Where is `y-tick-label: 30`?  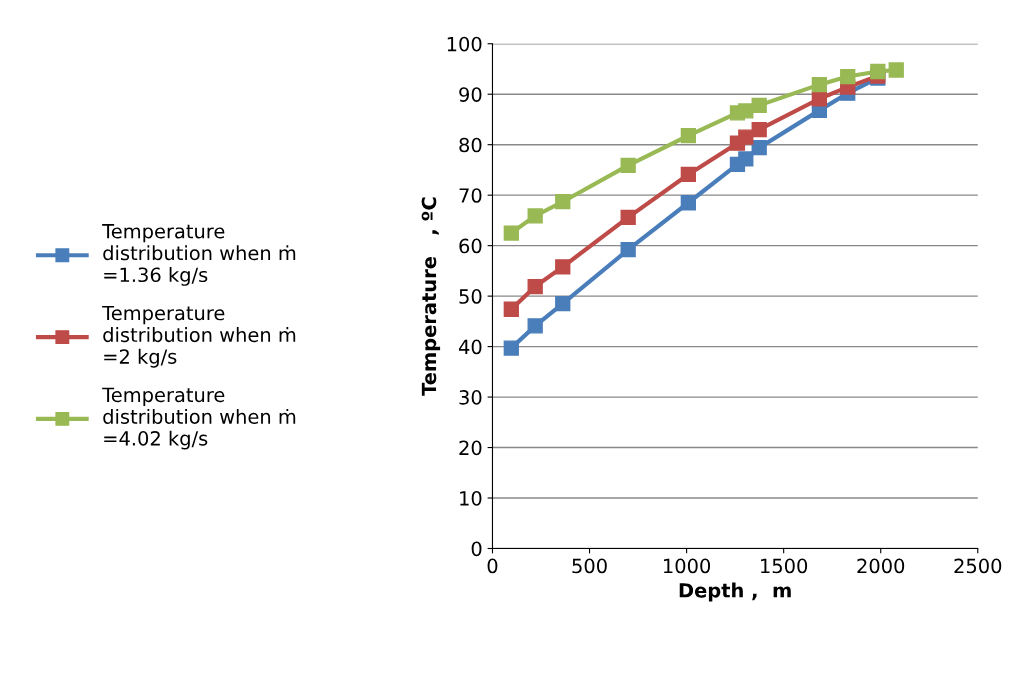
y-tick-label: 30 is located at coordinates (470, 397).